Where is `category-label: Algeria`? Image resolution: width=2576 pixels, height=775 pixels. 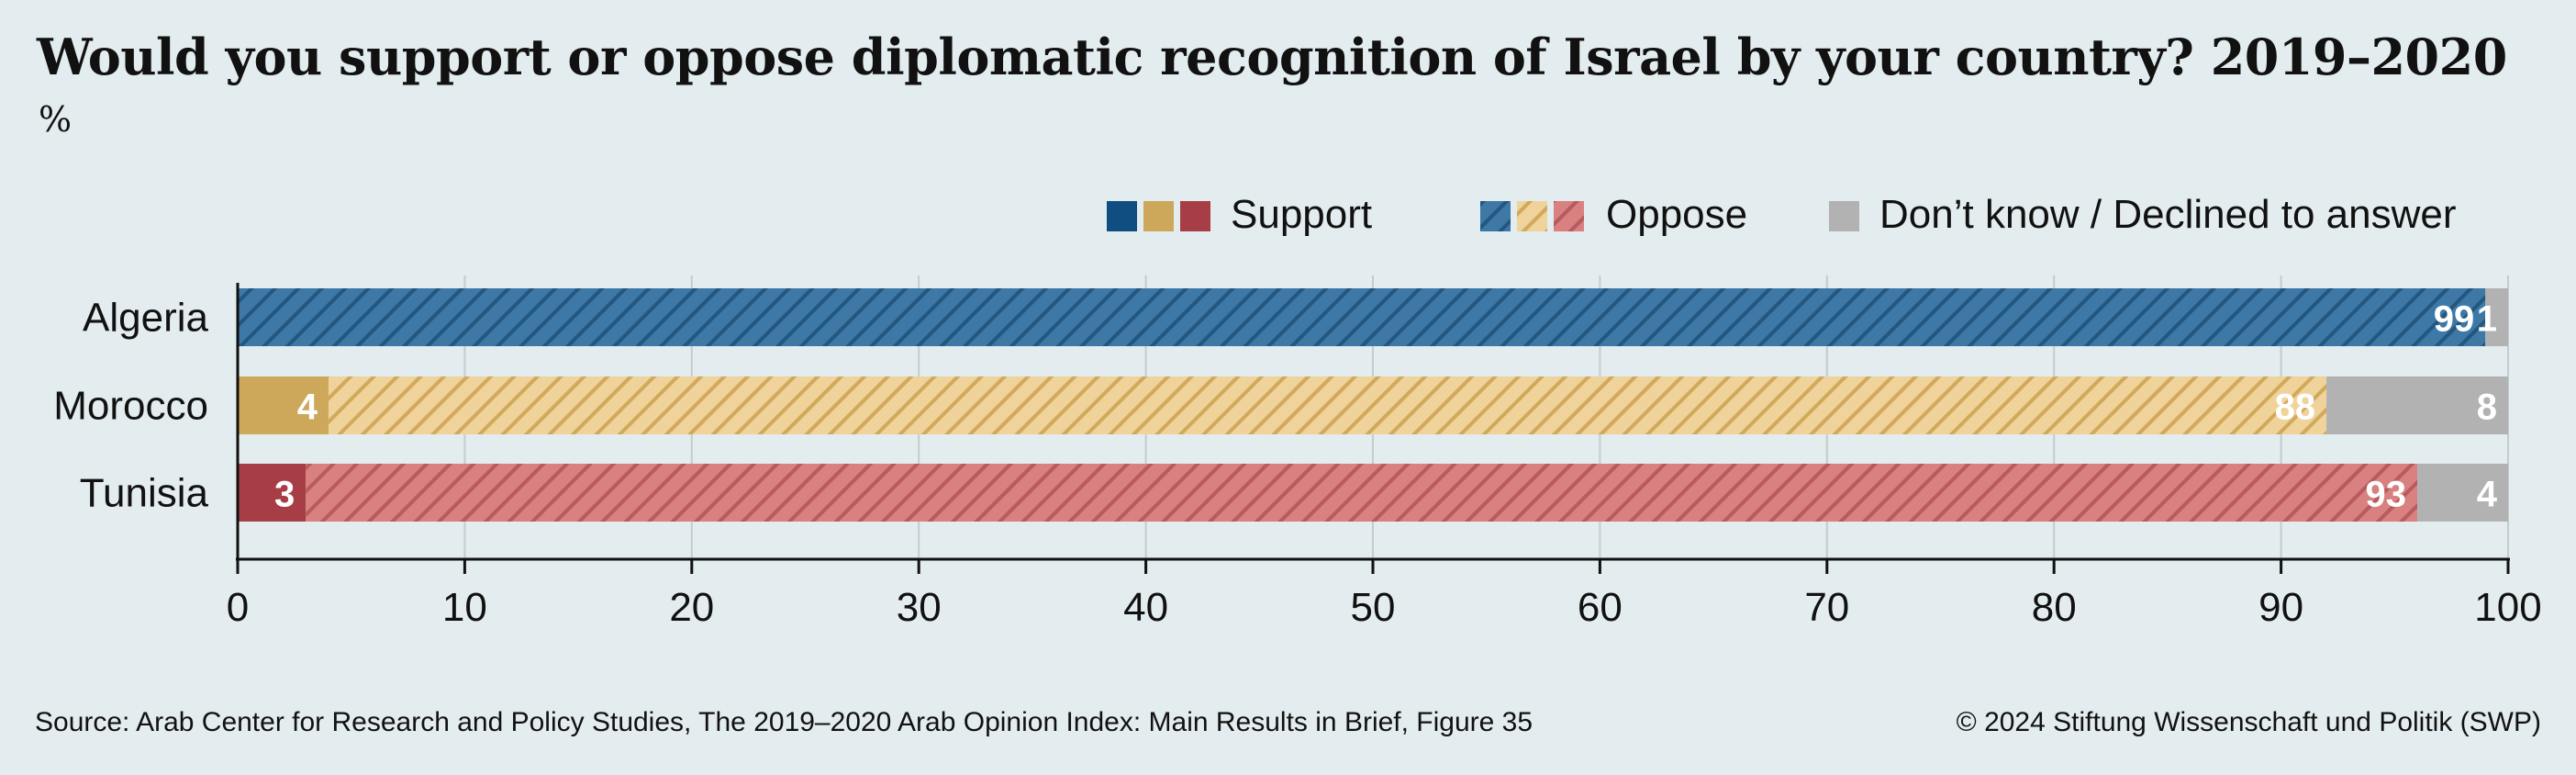 category-label: Algeria is located at coordinates (145, 318).